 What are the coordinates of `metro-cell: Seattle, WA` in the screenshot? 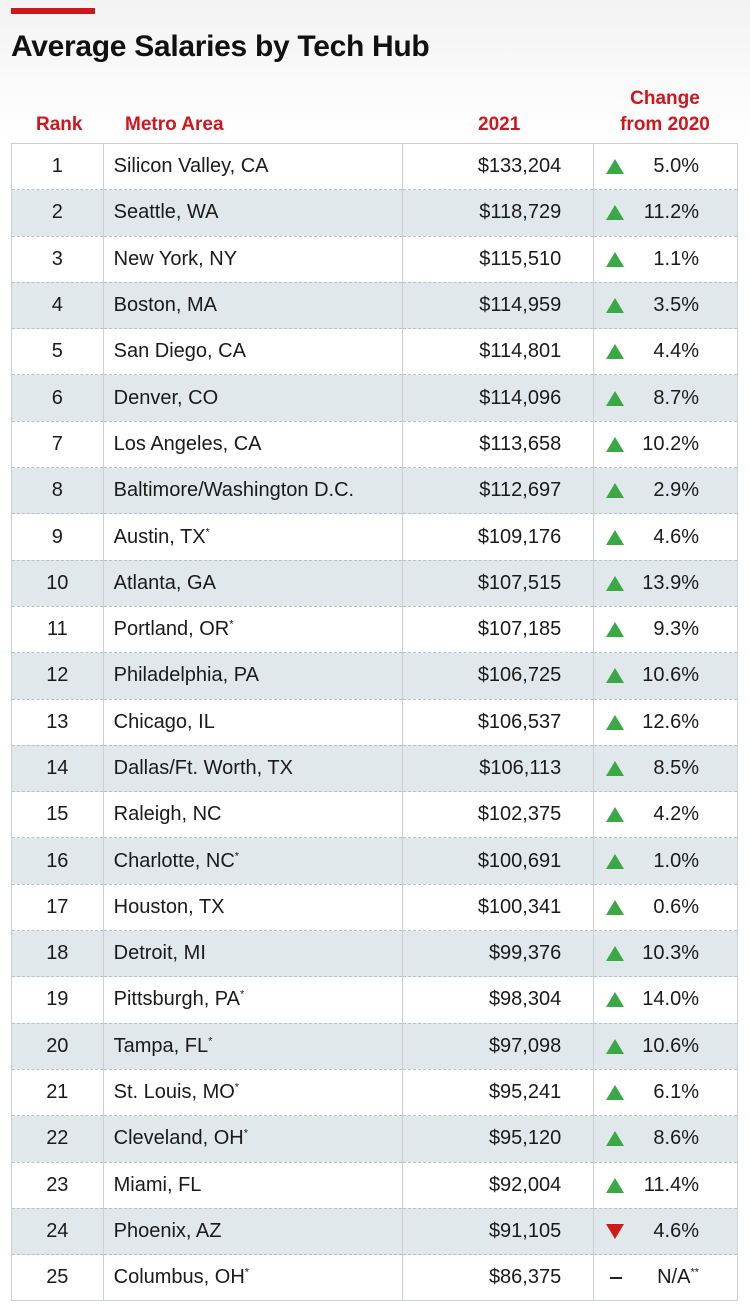 It's located at (252, 213).